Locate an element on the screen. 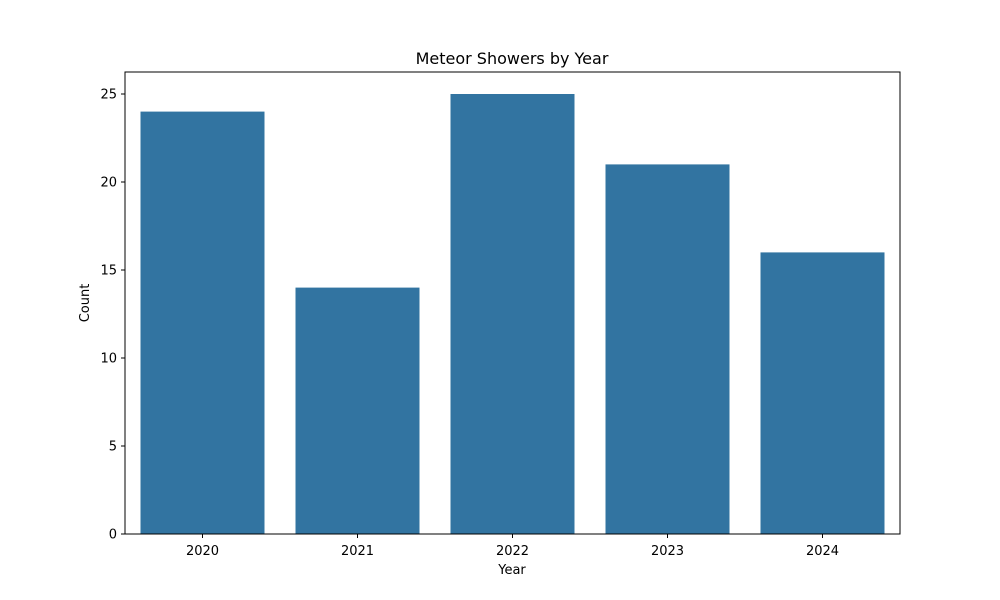  x-tick-label: 2024 is located at coordinates (822, 551).